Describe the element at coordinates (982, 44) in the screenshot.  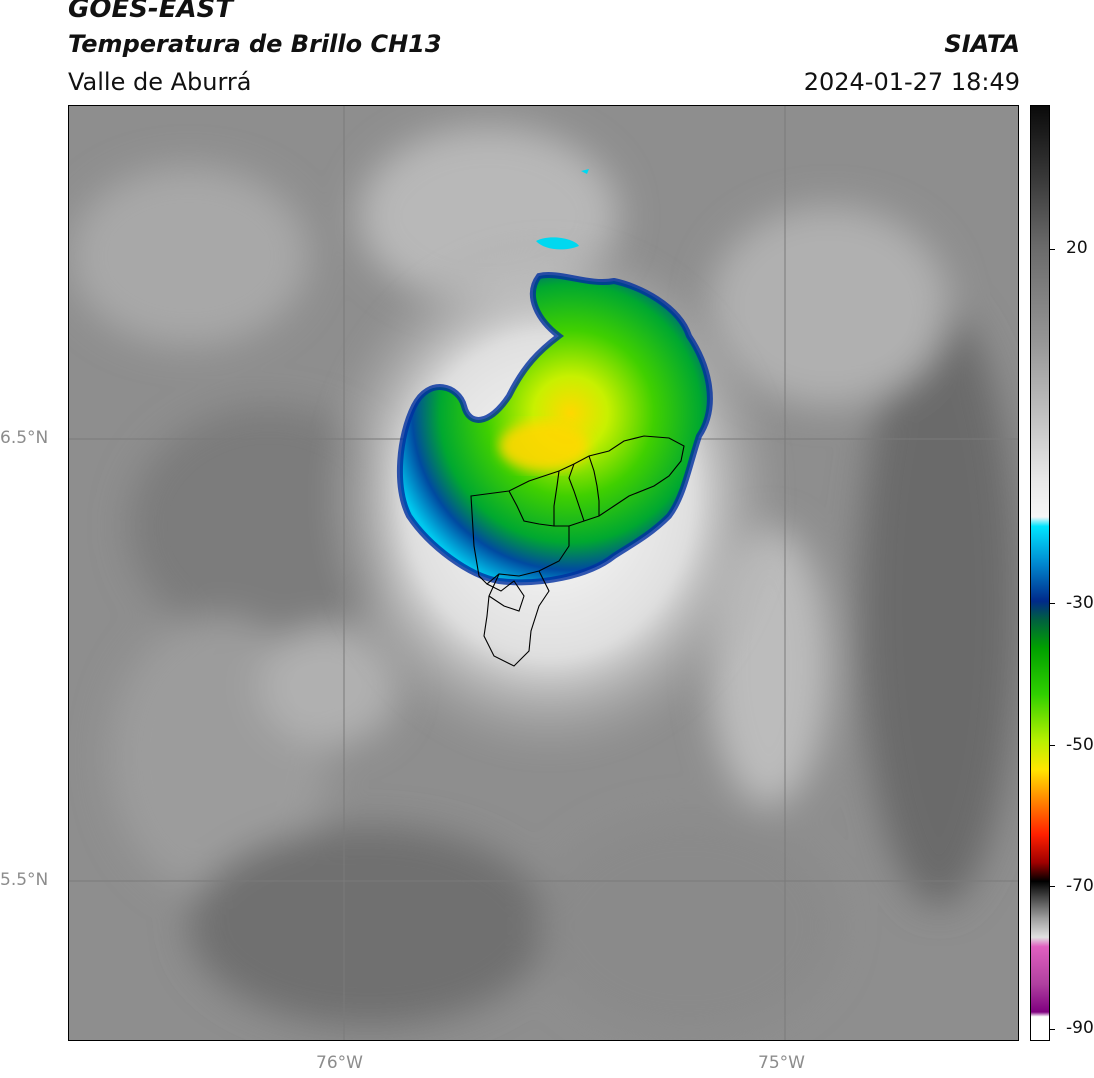
I see `agency-label: SIATA` at that location.